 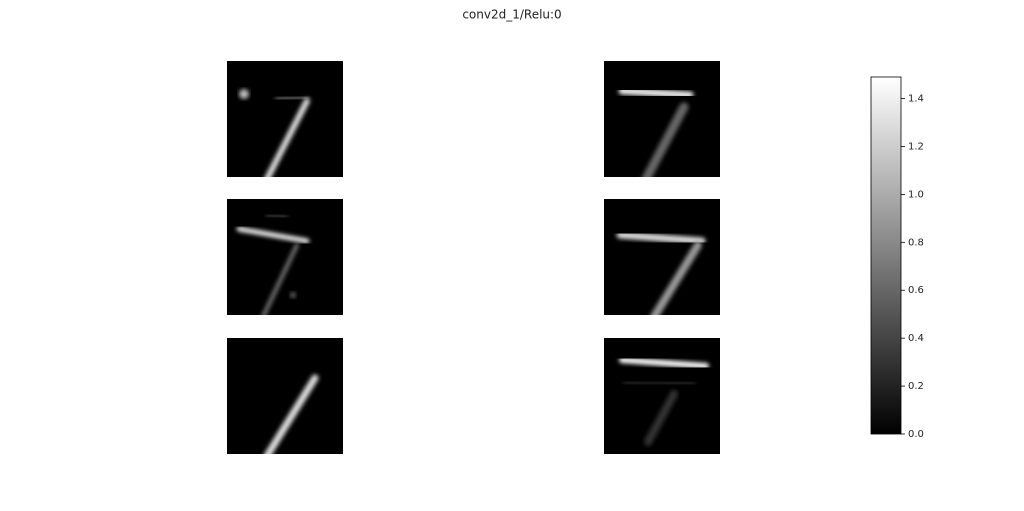 I want to click on tick-label: 0.0, so click(x=916, y=434).